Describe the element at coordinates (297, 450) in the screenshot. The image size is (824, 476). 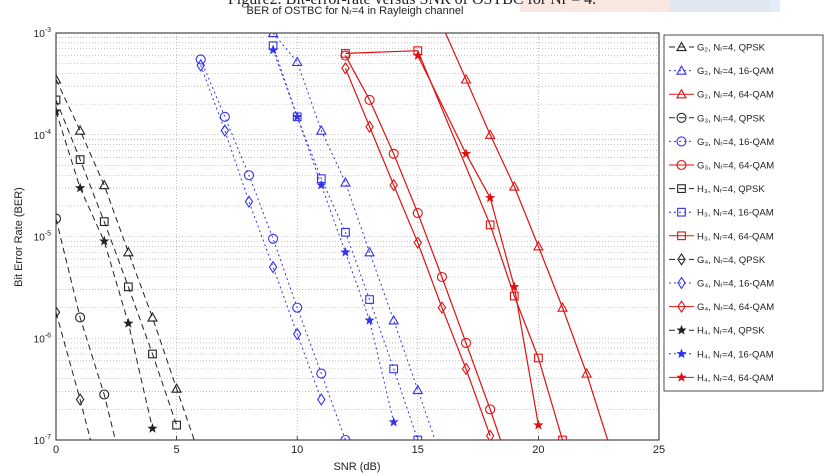
I see `x-tick-label: 10` at that location.